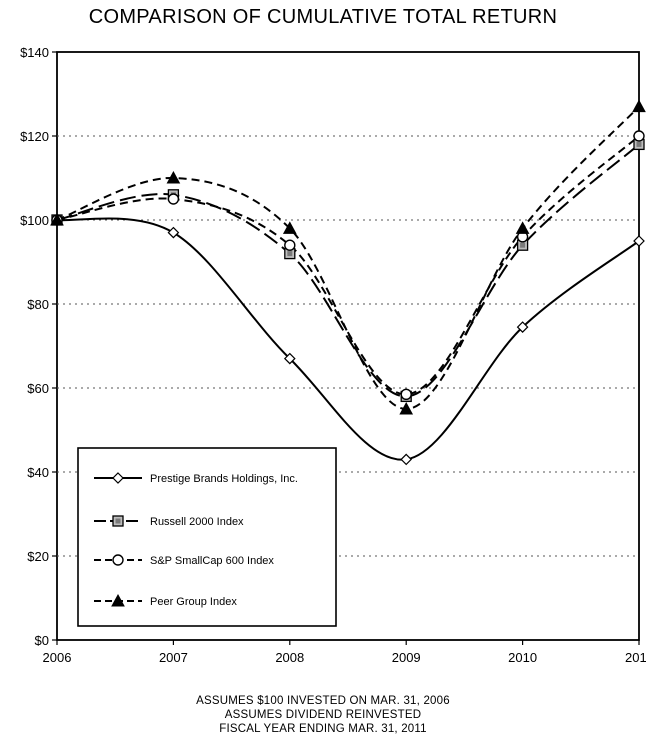 This screenshot has width=646, height=740. Describe the element at coordinates (38, 388) in the screenshot. I see `y-tick-label: $60` at that location.